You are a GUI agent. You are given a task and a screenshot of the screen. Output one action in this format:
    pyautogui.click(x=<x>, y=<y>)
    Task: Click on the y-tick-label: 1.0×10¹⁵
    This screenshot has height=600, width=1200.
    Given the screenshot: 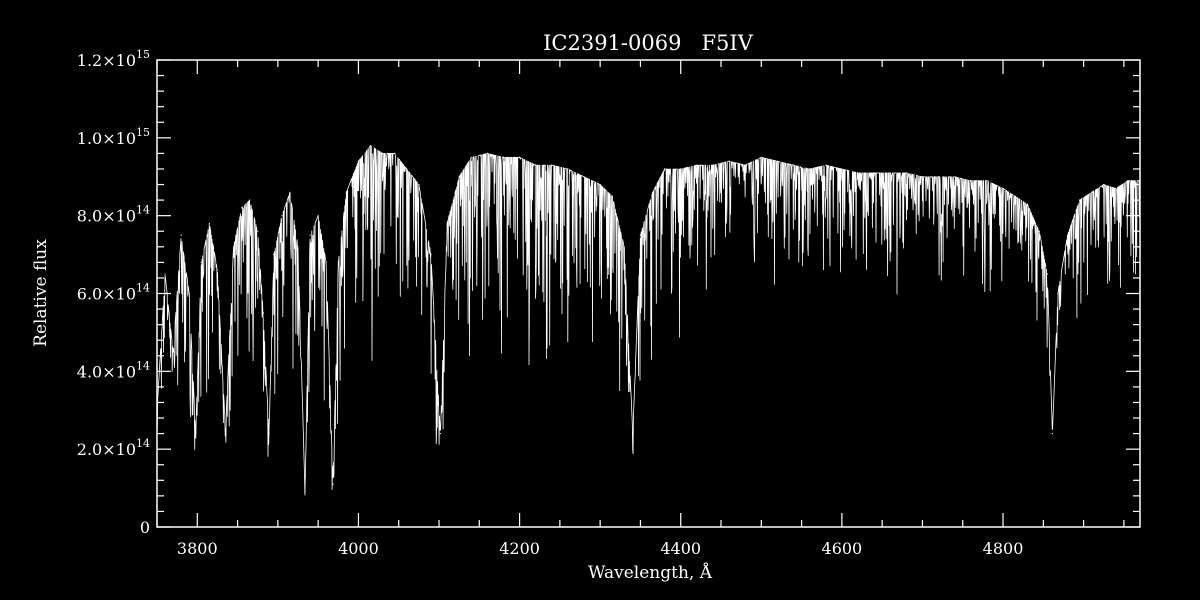 What is the action you would take?
    pyautogui.click(x=113, y=137)
    